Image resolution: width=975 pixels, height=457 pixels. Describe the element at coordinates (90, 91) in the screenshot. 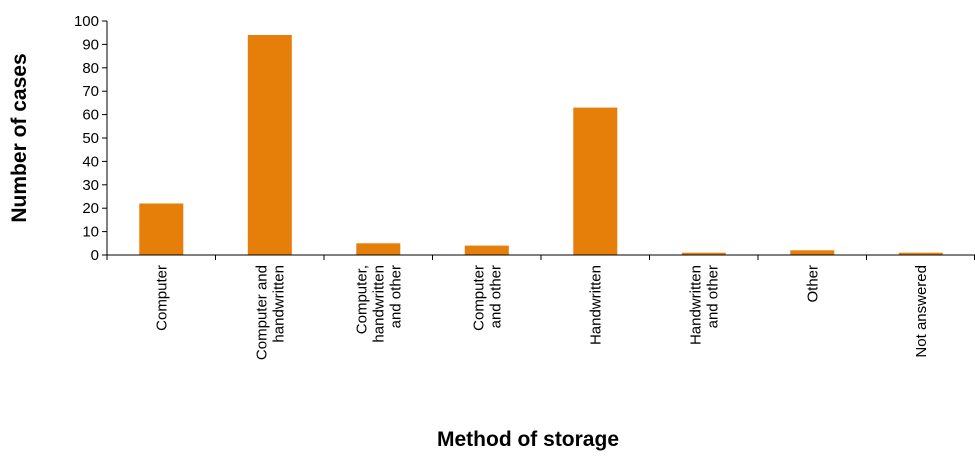

I see `y-tick-label: 70` at that location.